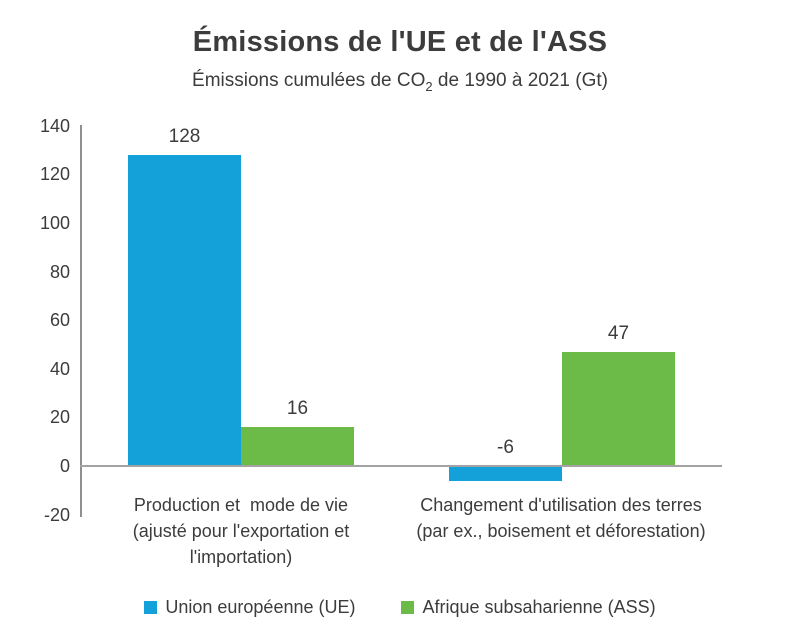 This screenshot has width=800, height=640. What do you see at coordinates (184, 136) in the screenshot?
I see `bar-value-label: 128` at bounding box center [184, 136].